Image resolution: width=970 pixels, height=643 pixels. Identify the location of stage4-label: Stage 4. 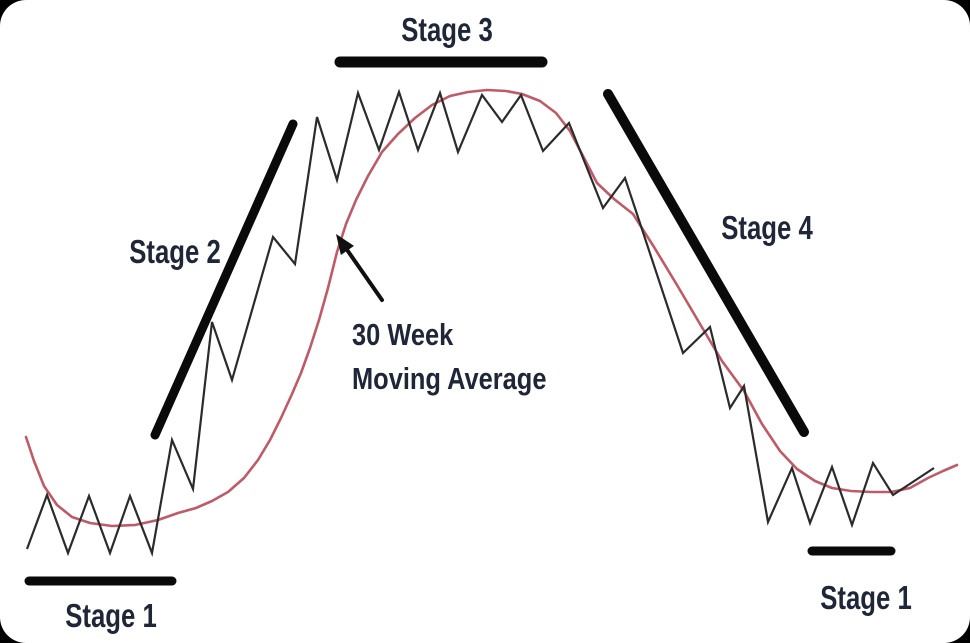
(767, 227).